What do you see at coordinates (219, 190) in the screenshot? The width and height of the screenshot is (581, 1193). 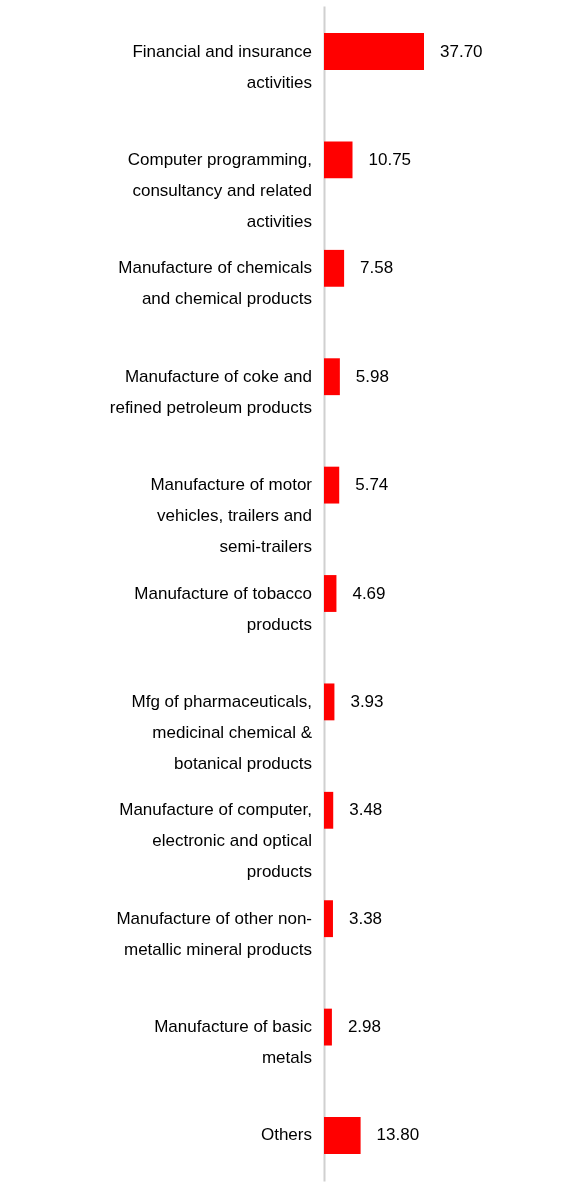 I see `y-tick-label: Computer programming, consultancy and related activities` at bounding box center [219, 190].